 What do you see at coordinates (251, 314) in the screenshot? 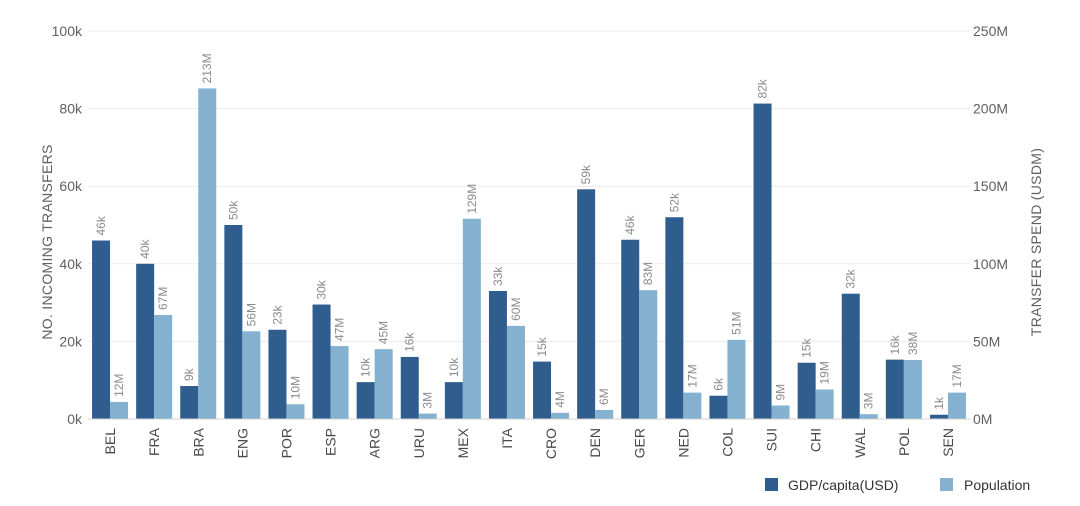
I see `data-label-population-eng: 56M` at bounding box center [251, 314].